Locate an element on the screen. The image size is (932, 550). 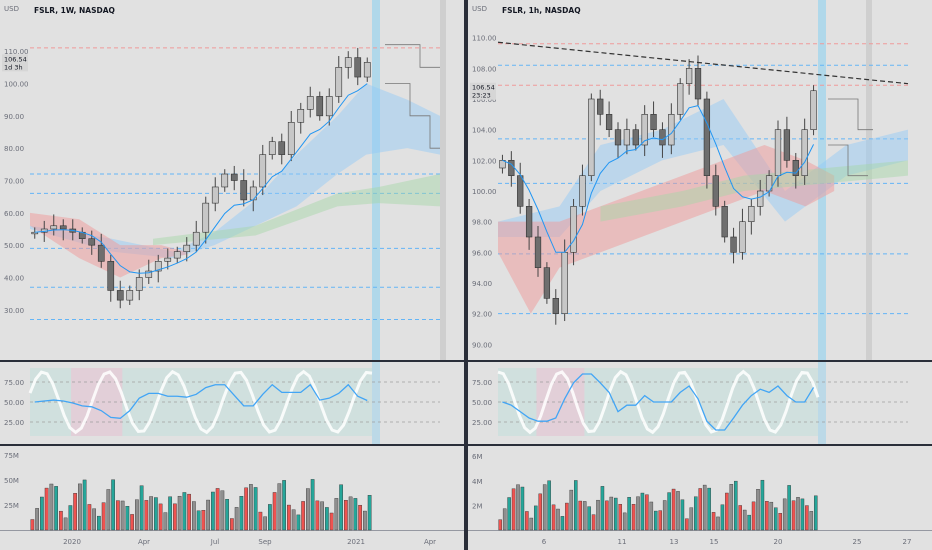
y-tick-label: 100.00 is located at coordinates (16, 85).